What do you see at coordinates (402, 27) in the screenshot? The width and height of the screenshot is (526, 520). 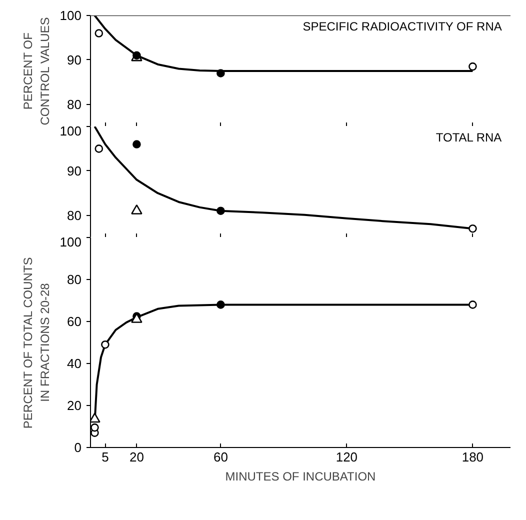 I see `annotation: SPECIFIC RADIOACTIVITY OF RNA` at bounding box center [402, 27].